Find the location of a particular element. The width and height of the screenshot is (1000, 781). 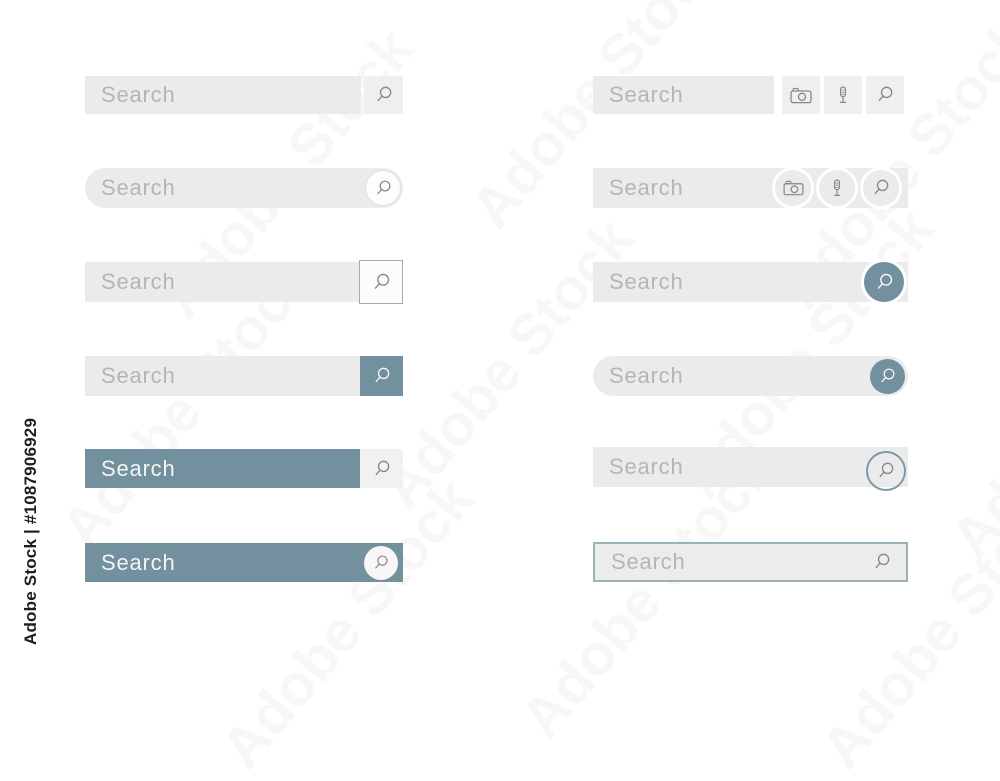

search-bar-variant-6: Search is located at coordinates (750, 282).